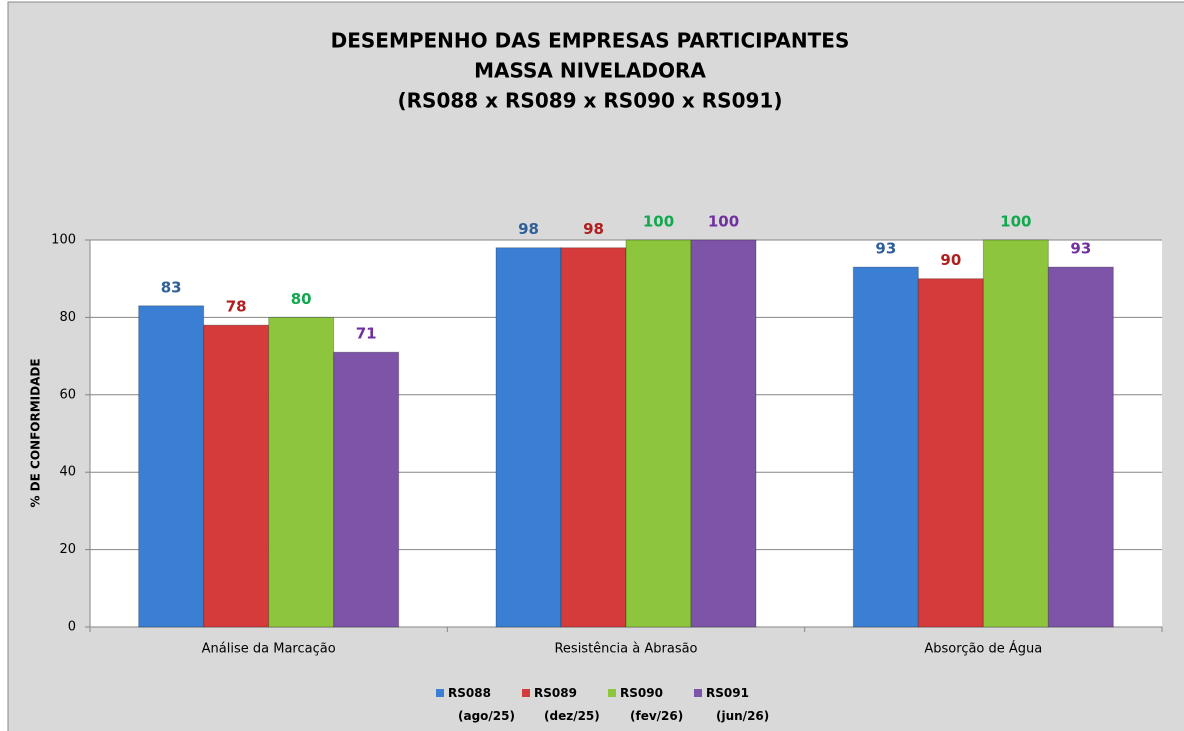 The width and height of the screenshot is (1184, 731). Describe the element at coordinates (67, 549) in the screenshot. I see `y-tick-label: 20` at that location.